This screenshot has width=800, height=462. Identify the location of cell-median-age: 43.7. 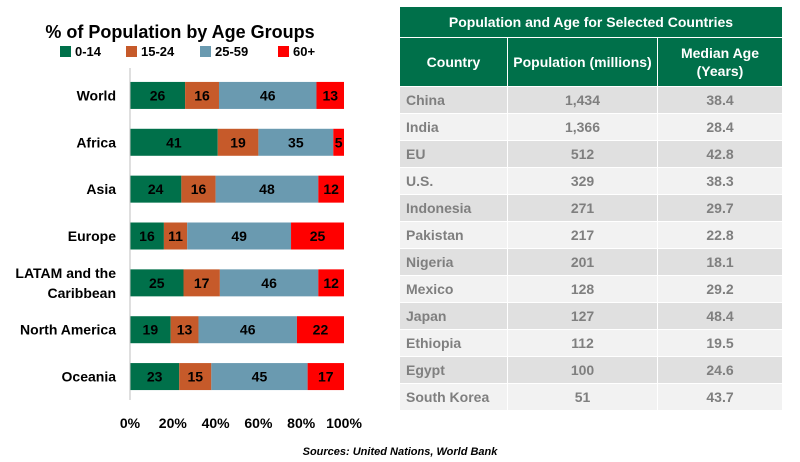
(720, 397).